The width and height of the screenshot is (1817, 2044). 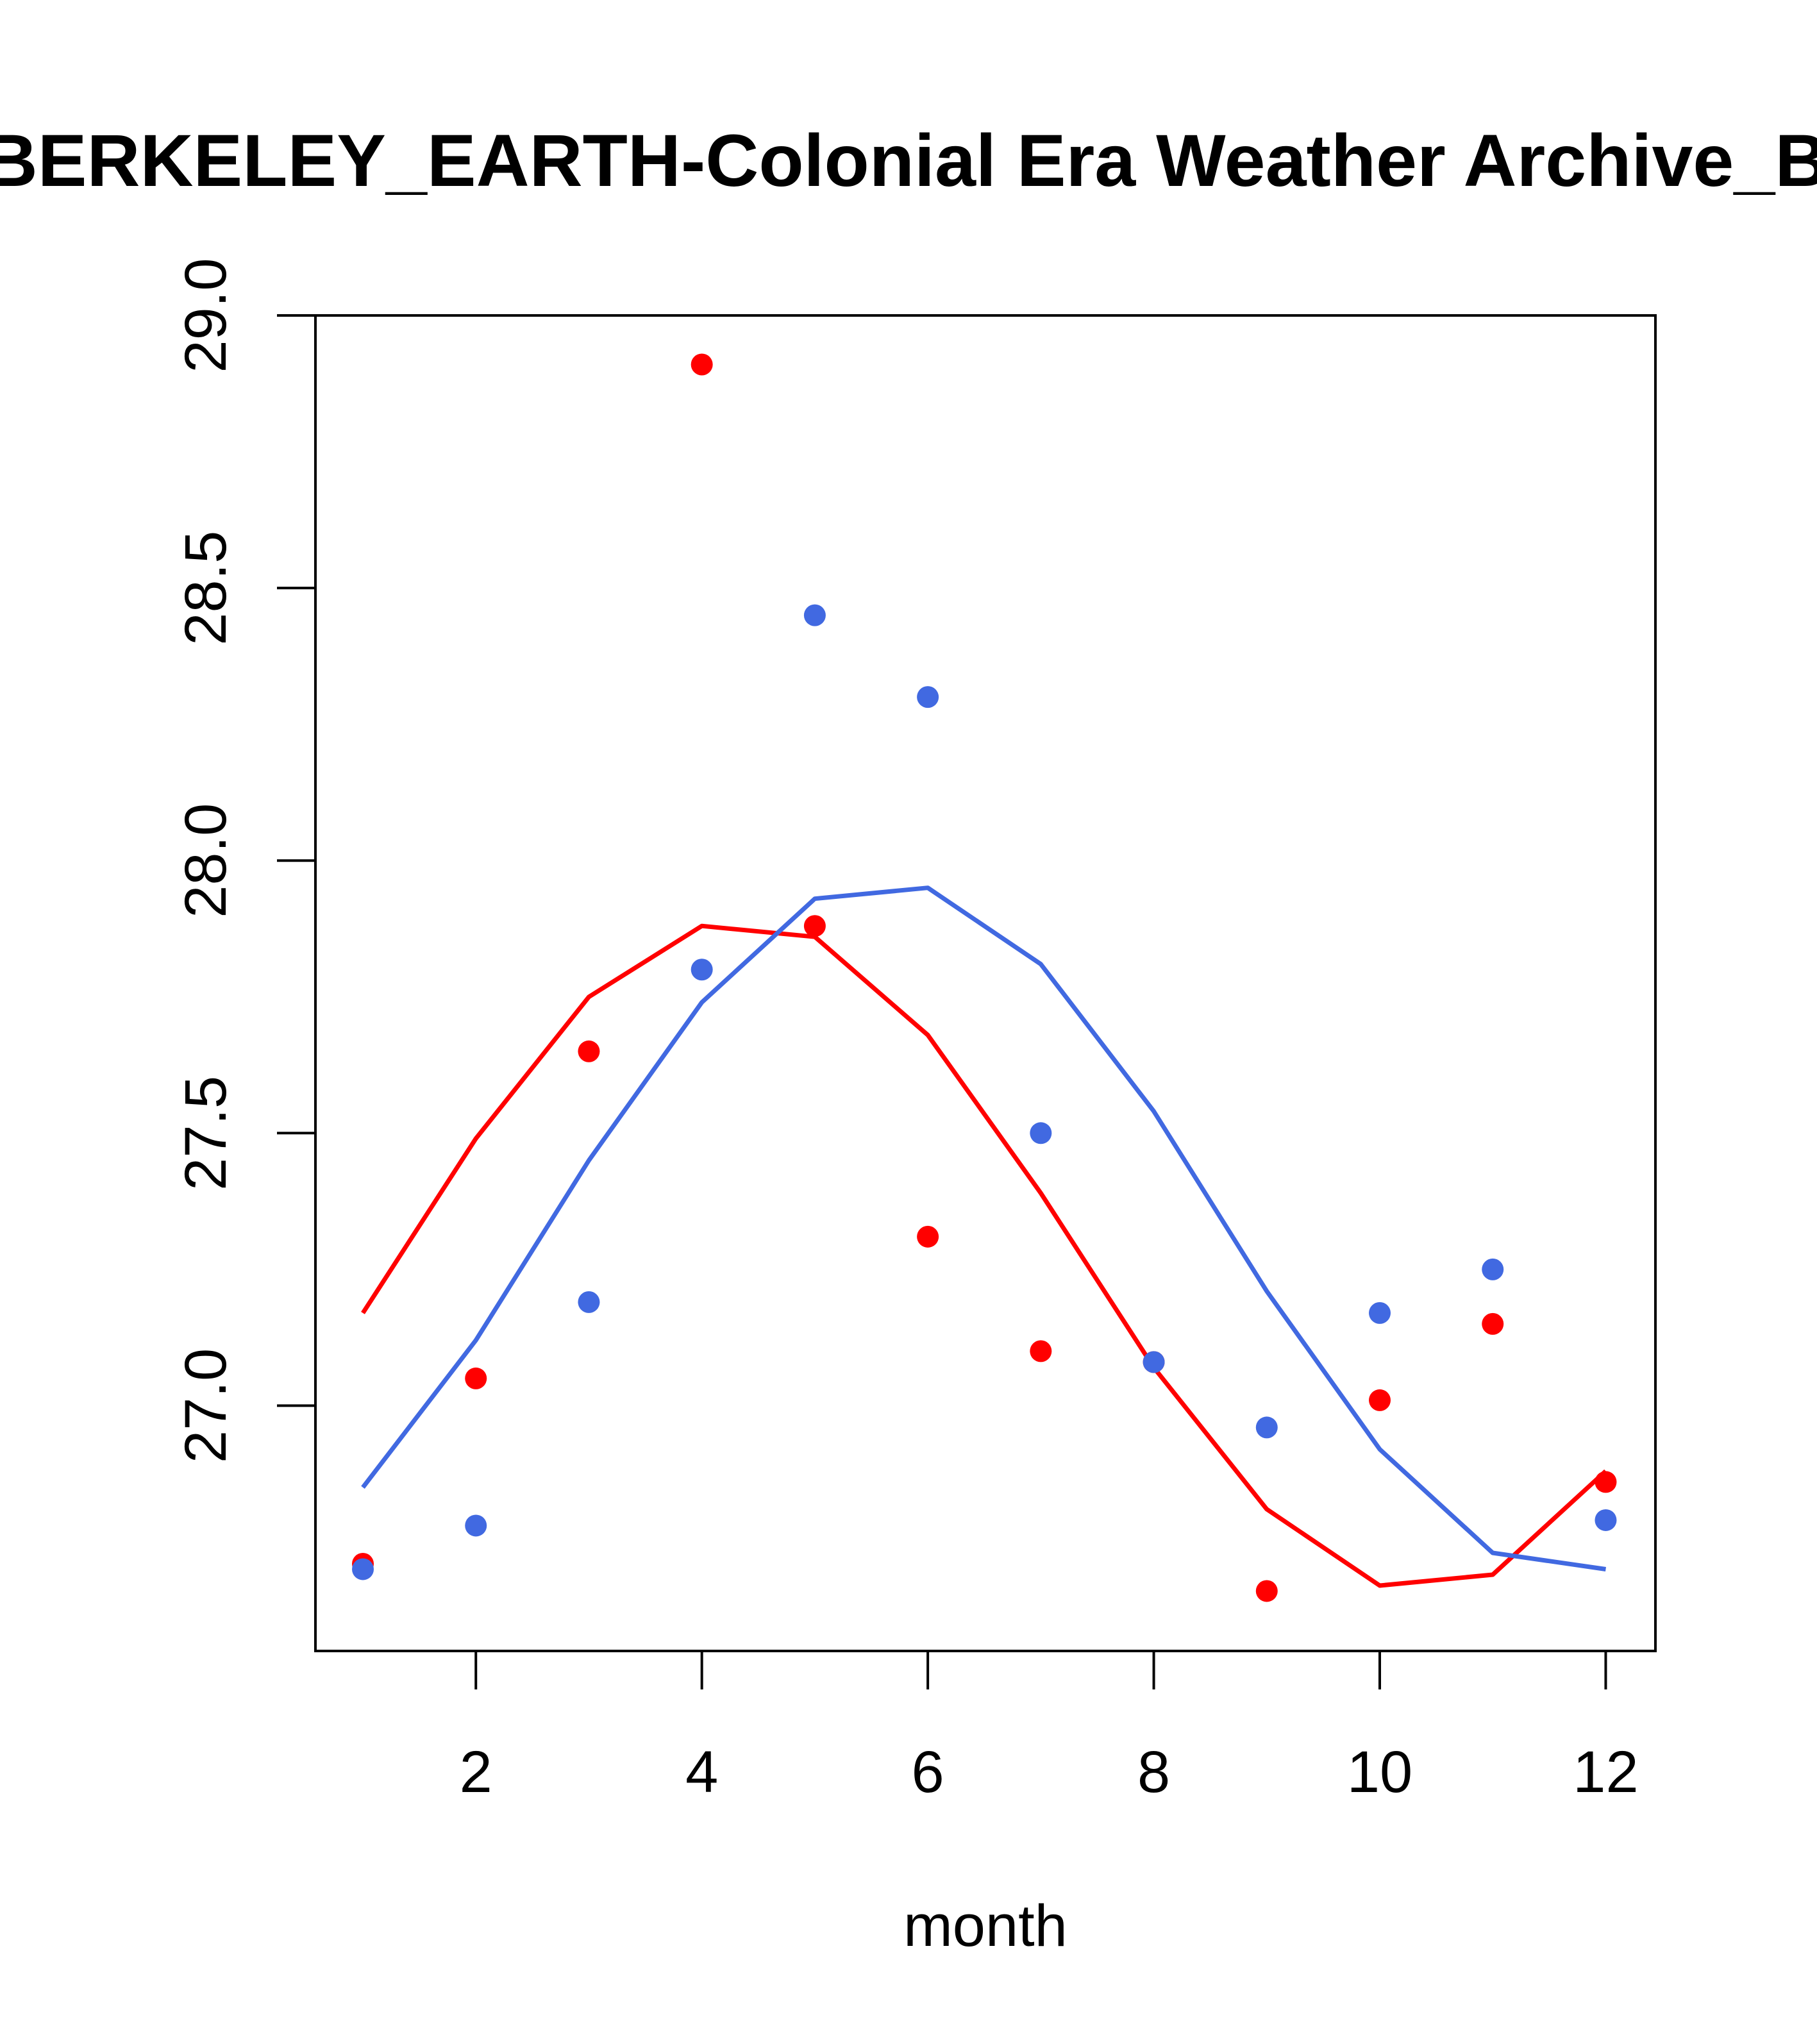 What do you see at coordinates (206, 1406) in the screenshot?
I see `y-tick-label-0: 27.0` at bounding box center [206, 1406].